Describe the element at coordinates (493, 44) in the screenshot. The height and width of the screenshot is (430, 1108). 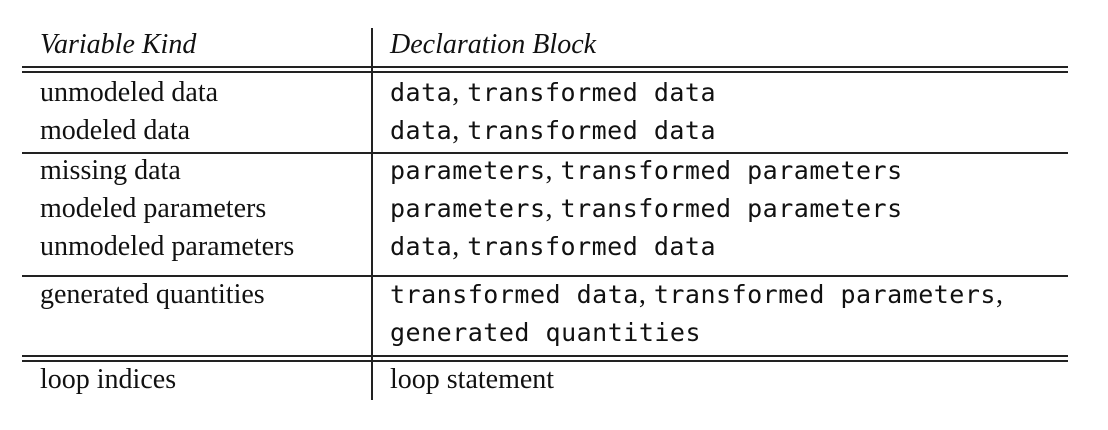
I see `header-declaration-block: Declaration Block` at that location.